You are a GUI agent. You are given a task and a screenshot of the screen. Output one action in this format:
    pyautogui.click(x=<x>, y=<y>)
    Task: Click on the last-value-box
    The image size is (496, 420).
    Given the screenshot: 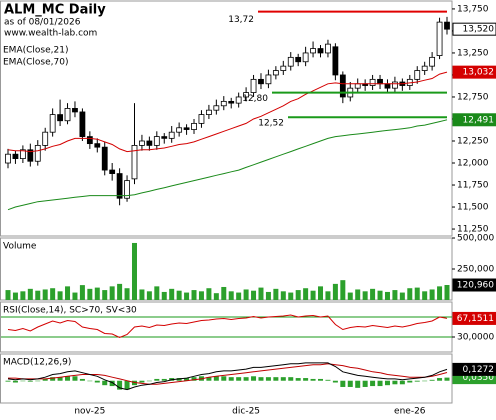 What is the action you would take?
    pyautogui.click(x=474, y=318)
    